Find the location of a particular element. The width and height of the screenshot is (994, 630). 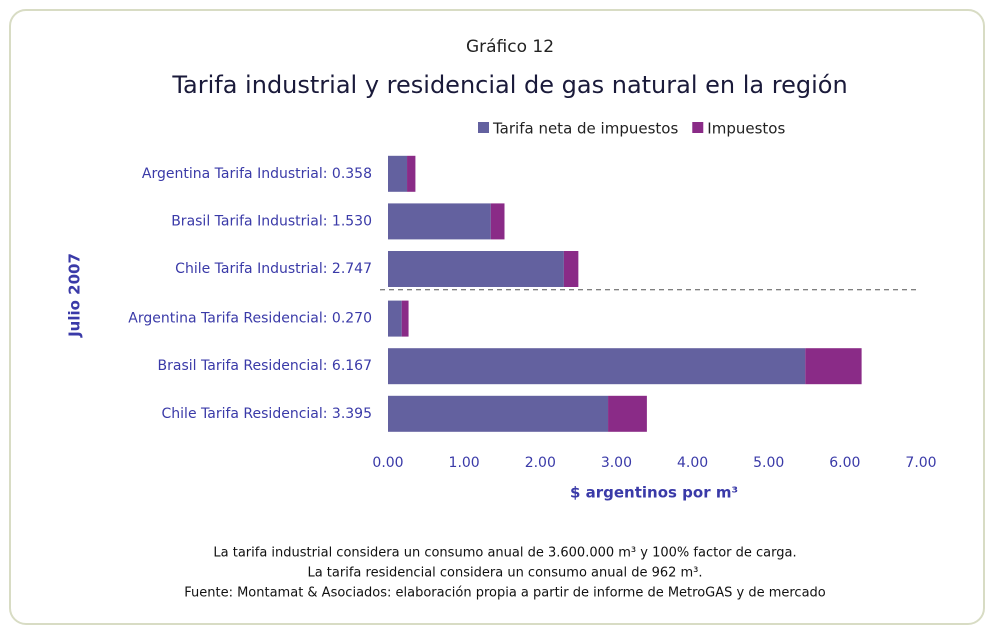

y-tick-label: Chile Tarifa Industrial: 2.747 is located at coordinates (273, 269).